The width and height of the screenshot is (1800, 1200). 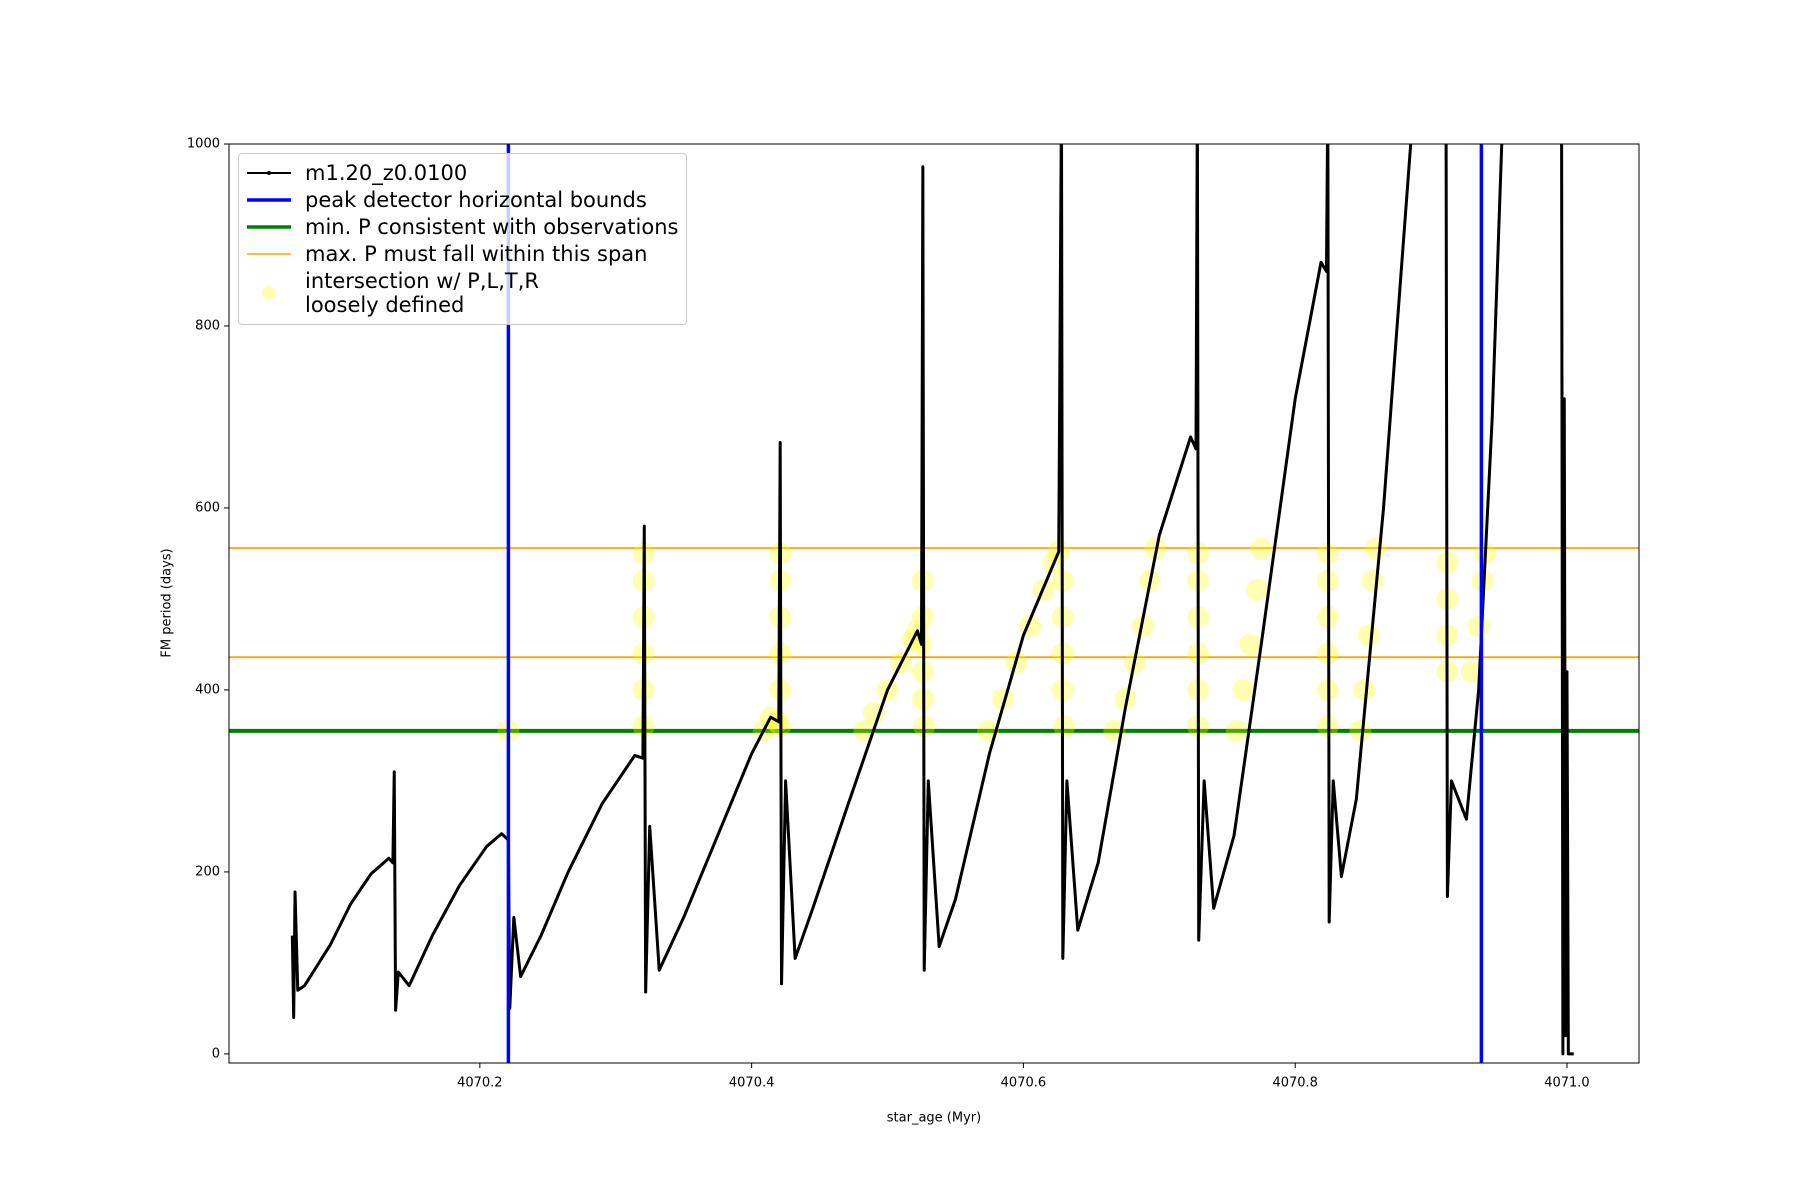 What do you see at coordinates (207, 689) in the screenshot?
I see `y-tick-label: 400` at bounding box center [207, 689].